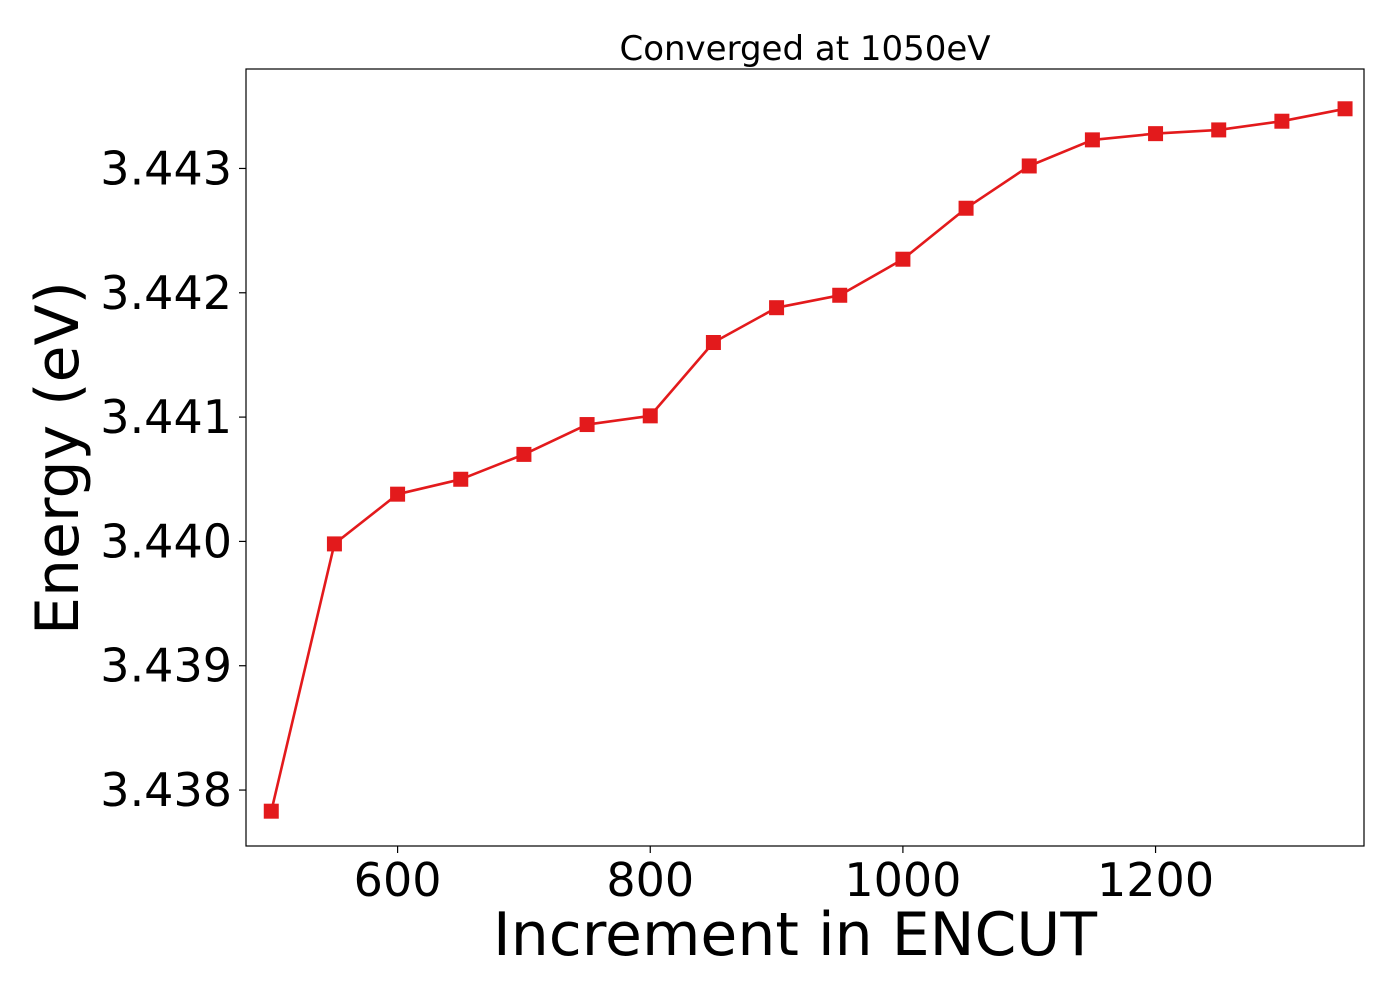 The height and width of the screenshot is (1000, 1400). I want to click on chart-title: Converged at 1050eV, so click(804, 49).